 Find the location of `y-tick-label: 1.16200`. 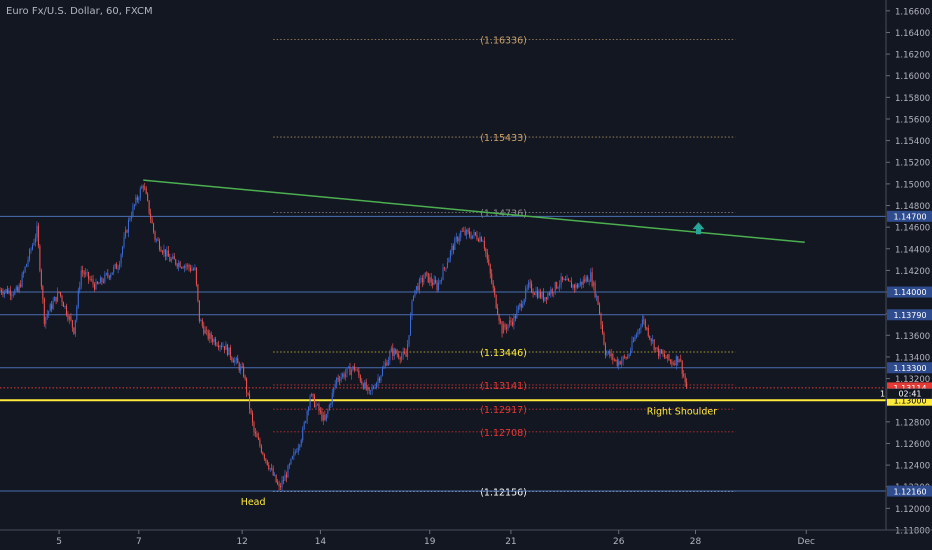

y-tick-label: 1.16200 is located at coordinates (912, 56).